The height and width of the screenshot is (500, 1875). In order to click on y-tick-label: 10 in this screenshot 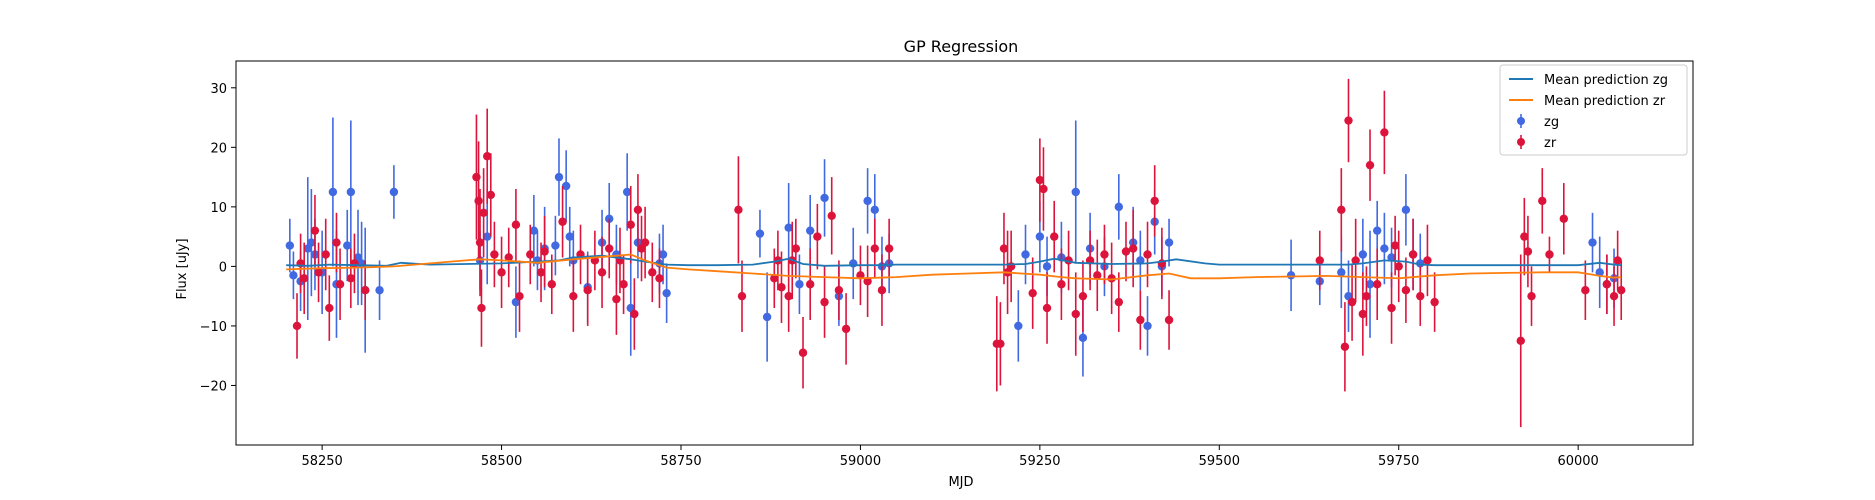, I will do `click(218, 208)`.